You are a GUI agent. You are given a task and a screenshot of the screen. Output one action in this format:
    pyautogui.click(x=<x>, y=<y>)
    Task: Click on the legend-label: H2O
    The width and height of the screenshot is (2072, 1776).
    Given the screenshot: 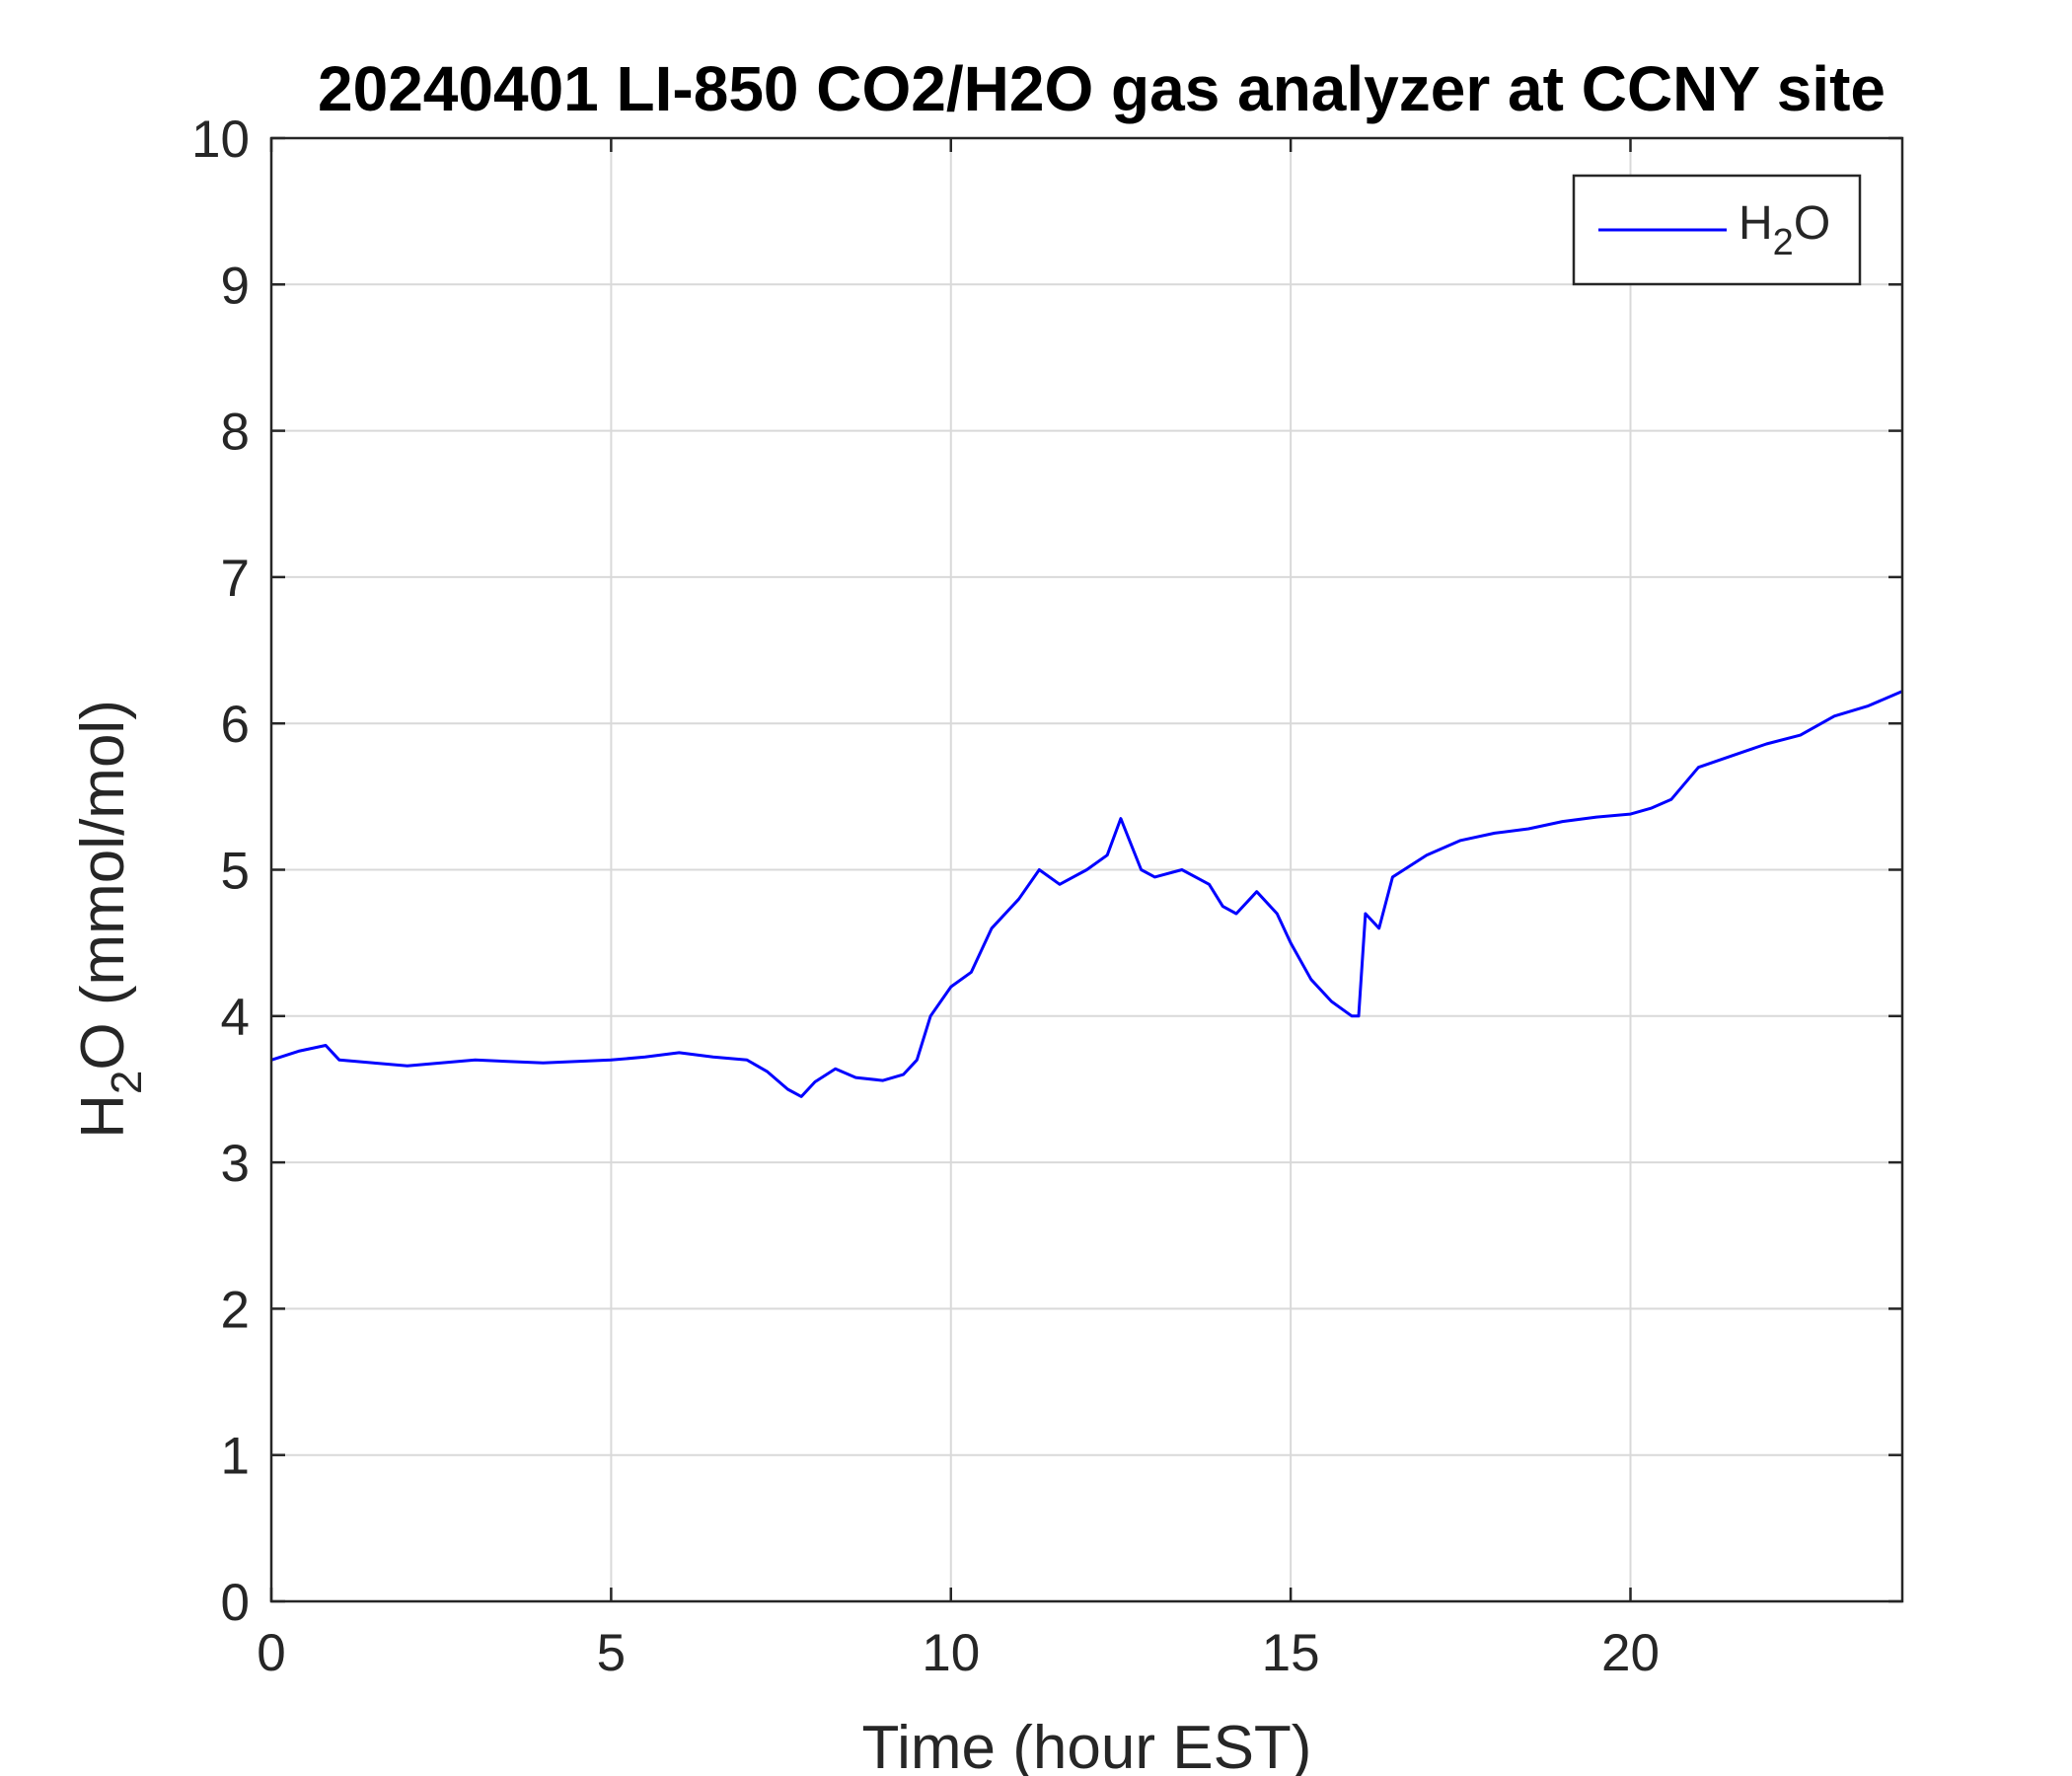 What is the action you would take?
    pyautogui.click(x=1785, y=230)
    